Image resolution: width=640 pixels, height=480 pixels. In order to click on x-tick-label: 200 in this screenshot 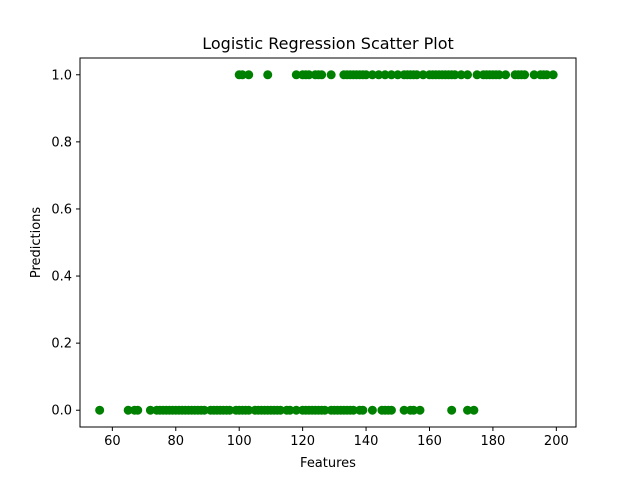, I will do `click(556, 441)`.